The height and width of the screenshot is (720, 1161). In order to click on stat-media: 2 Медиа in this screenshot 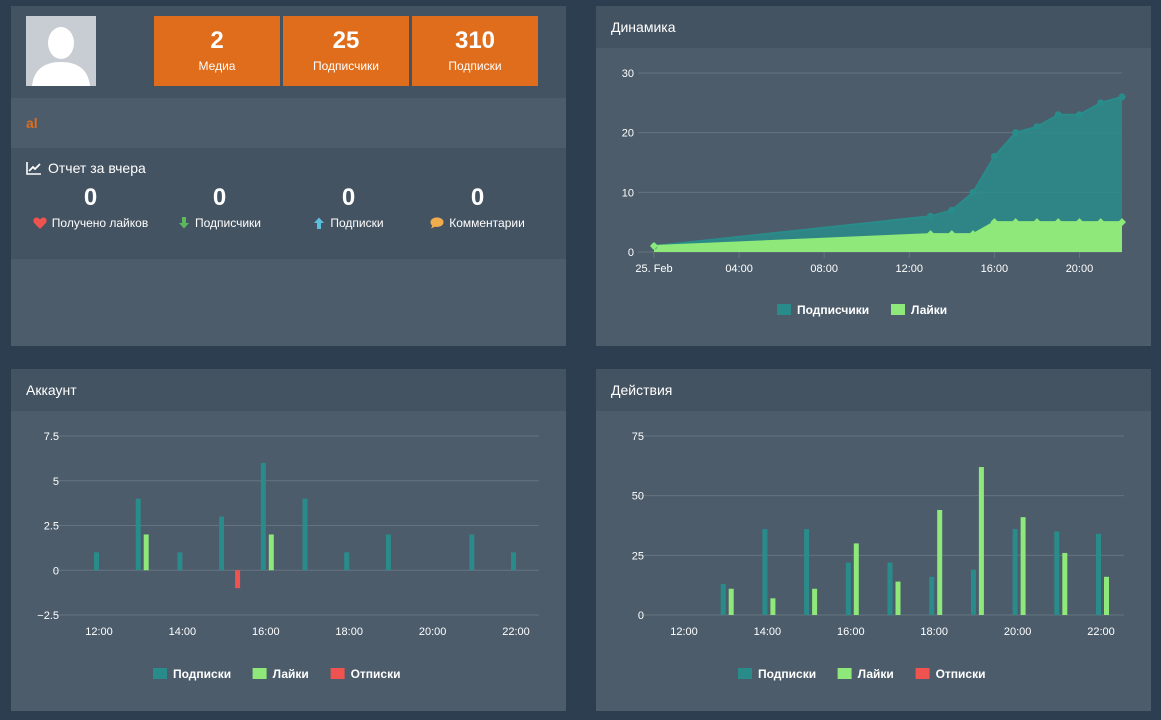, I will do `click(217, 51)`.